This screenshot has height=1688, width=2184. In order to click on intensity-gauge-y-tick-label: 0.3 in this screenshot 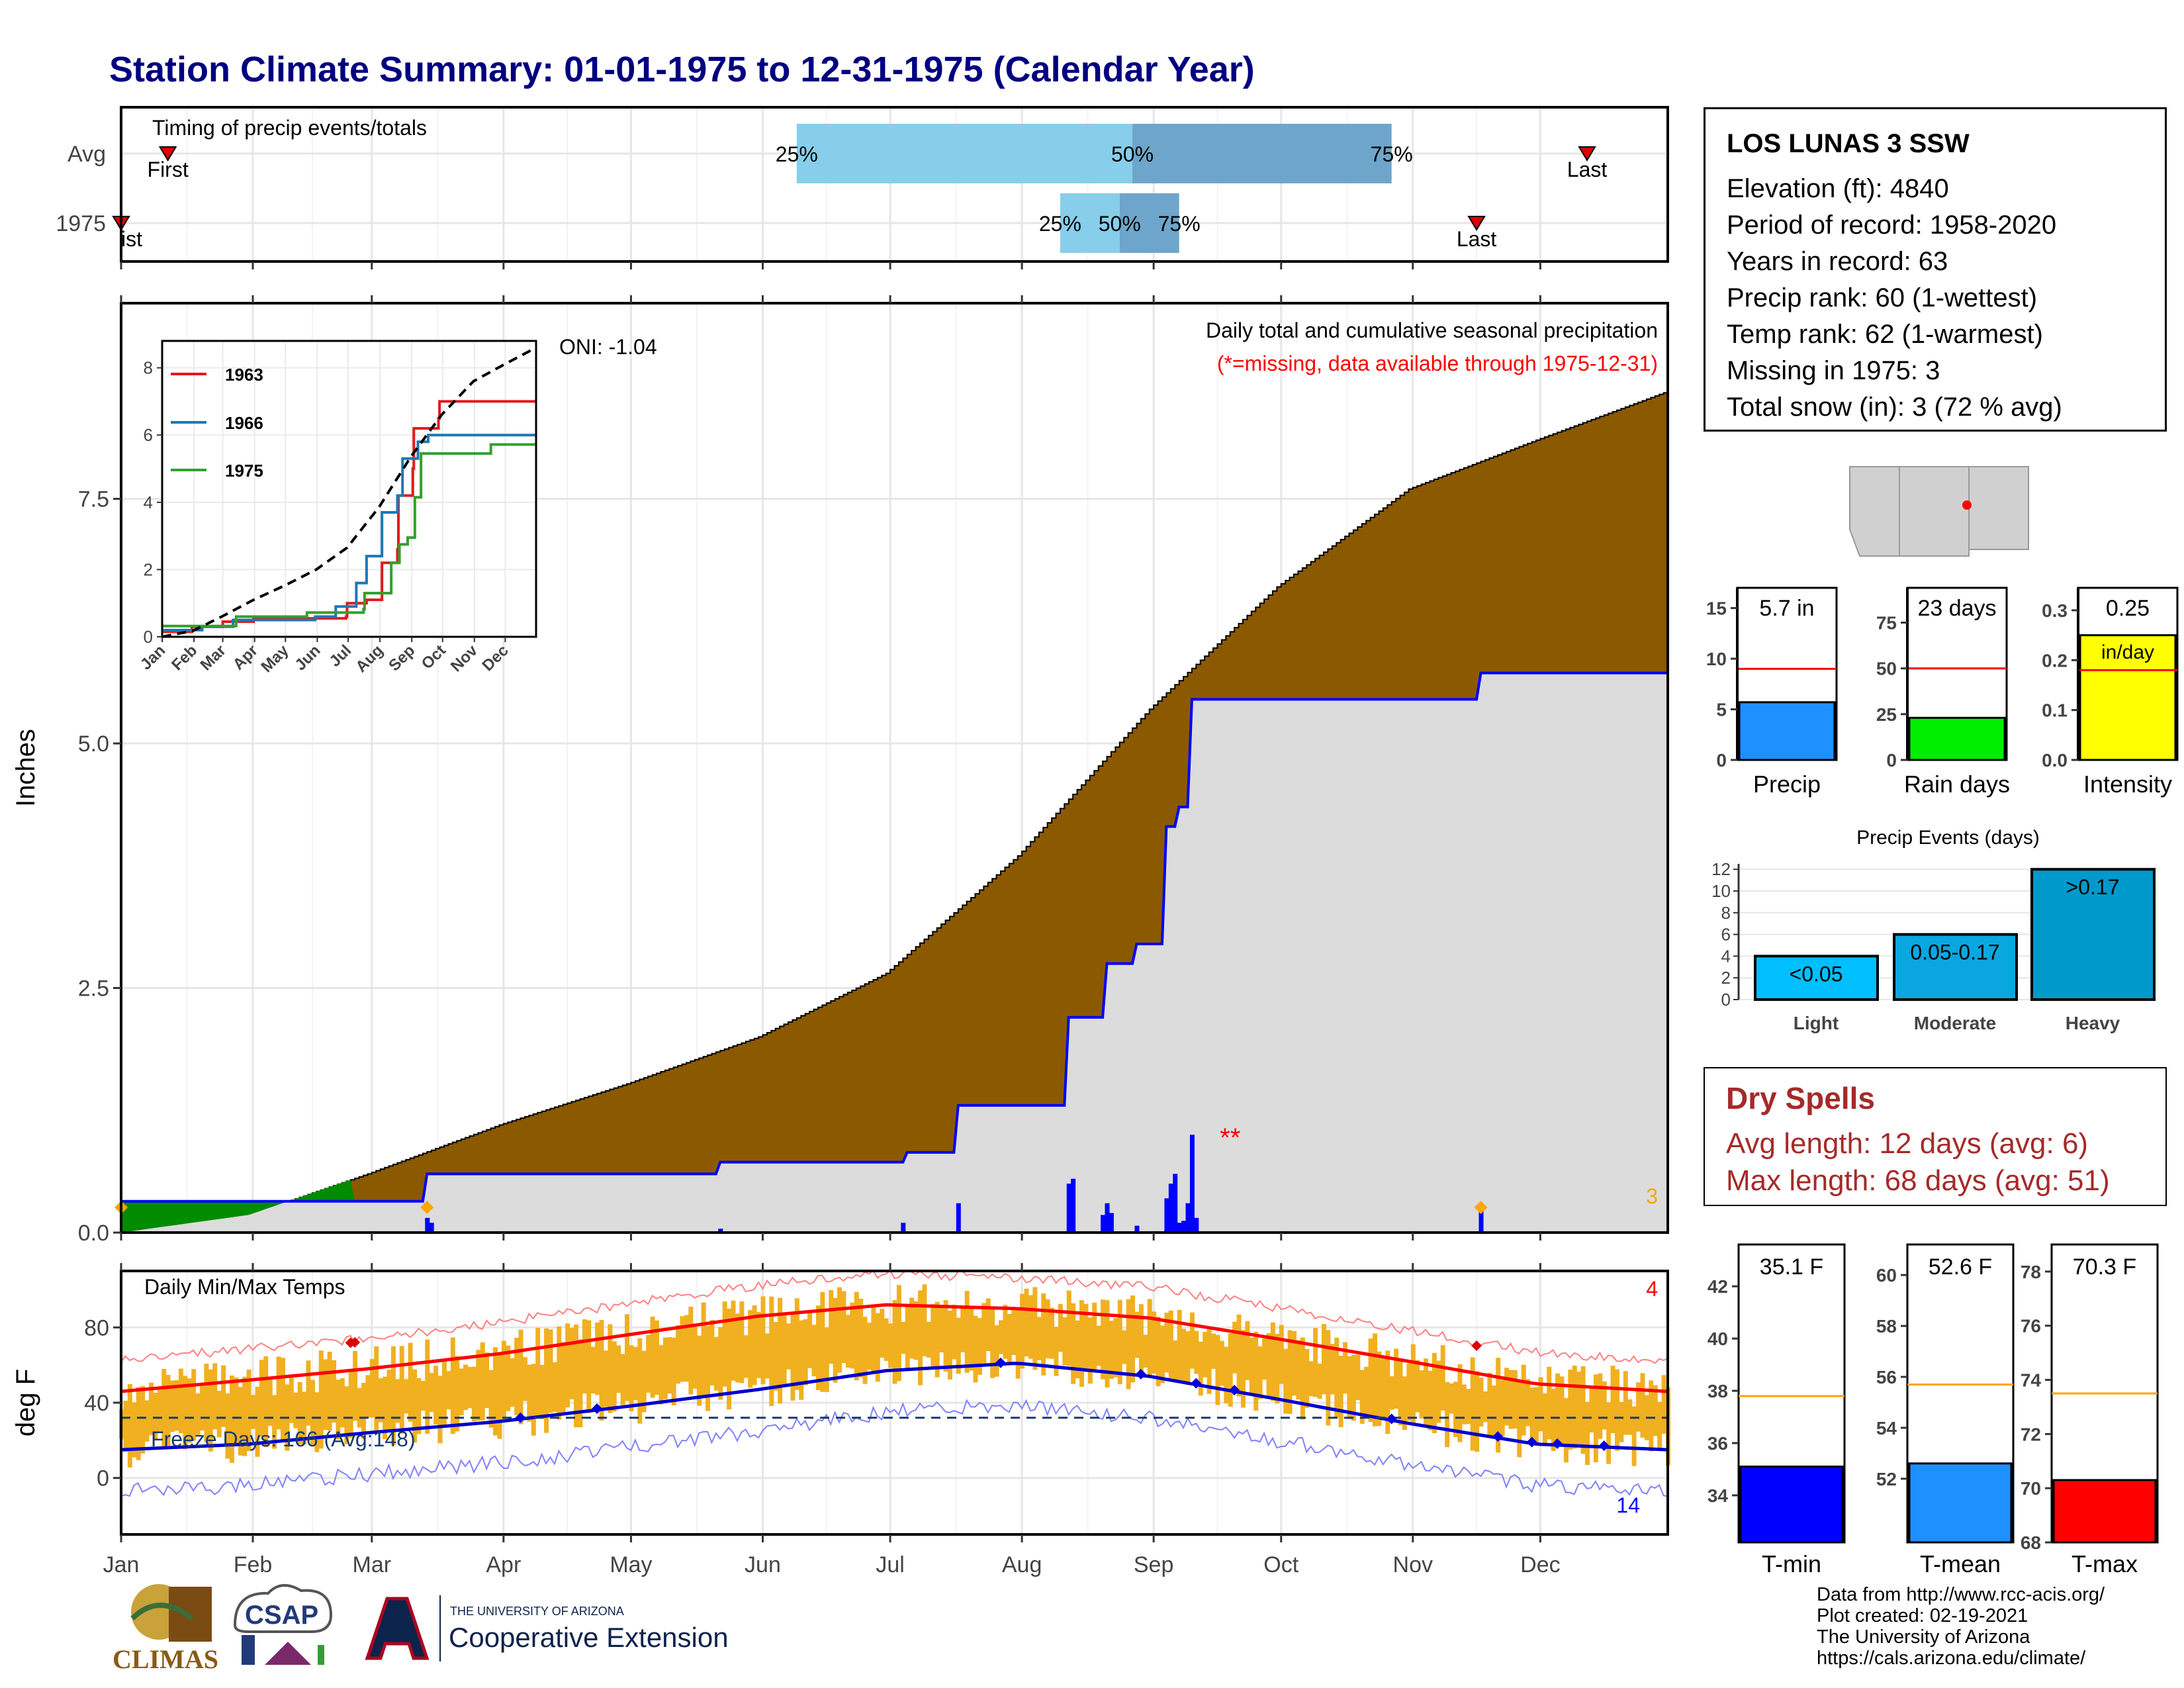, I will do `click(2055, 610)`.